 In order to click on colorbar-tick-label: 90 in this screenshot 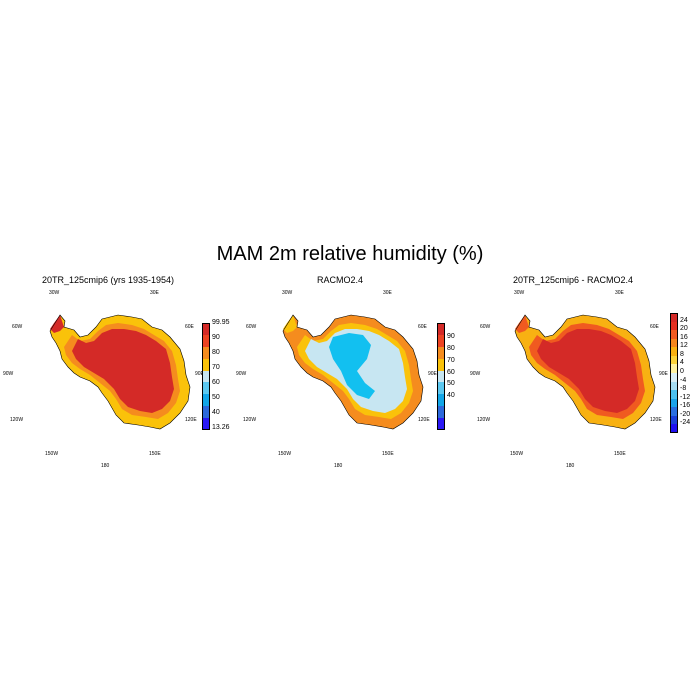, I will do `click(216, 338)`.